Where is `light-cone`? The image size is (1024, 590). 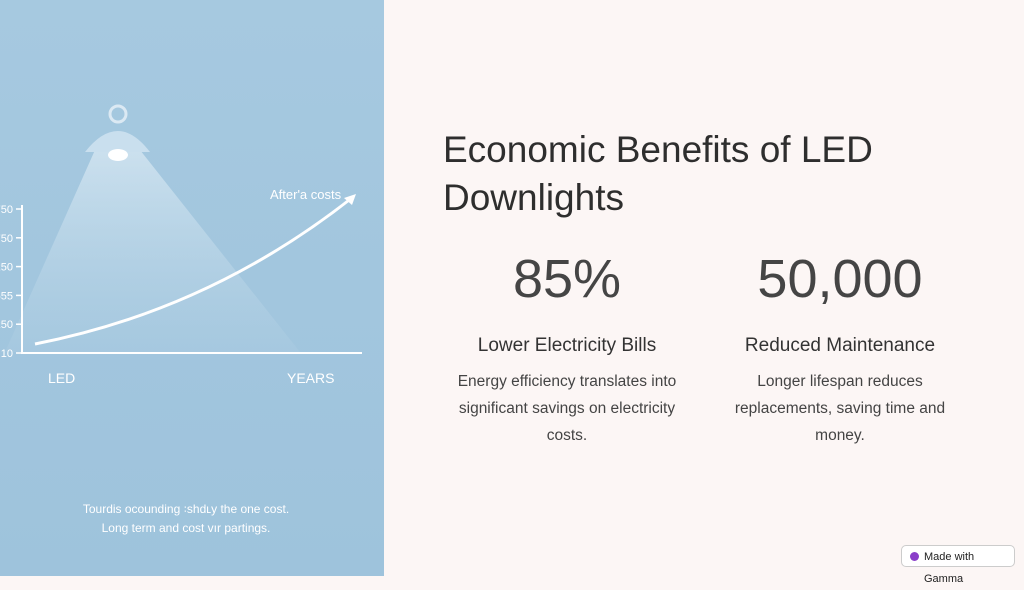 light-cone is located at coordinates (152, 251).